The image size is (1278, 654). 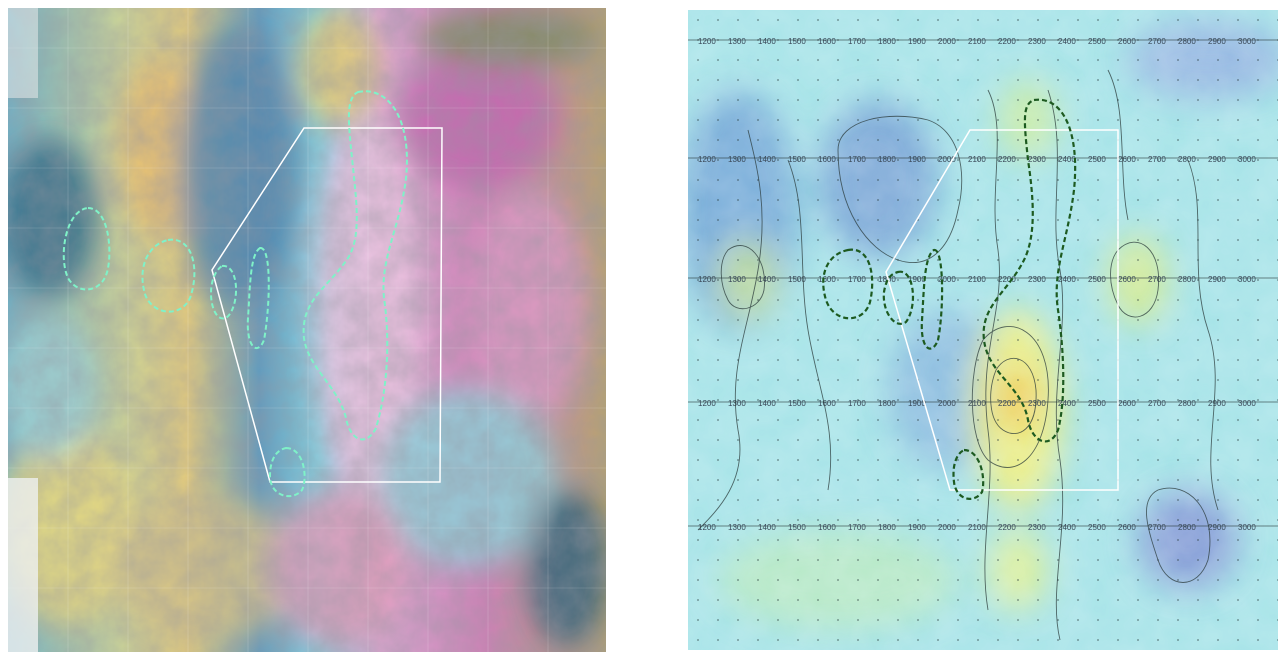 I want to click on grid-label-r2-5: 1700, so click(x=857, y=159).